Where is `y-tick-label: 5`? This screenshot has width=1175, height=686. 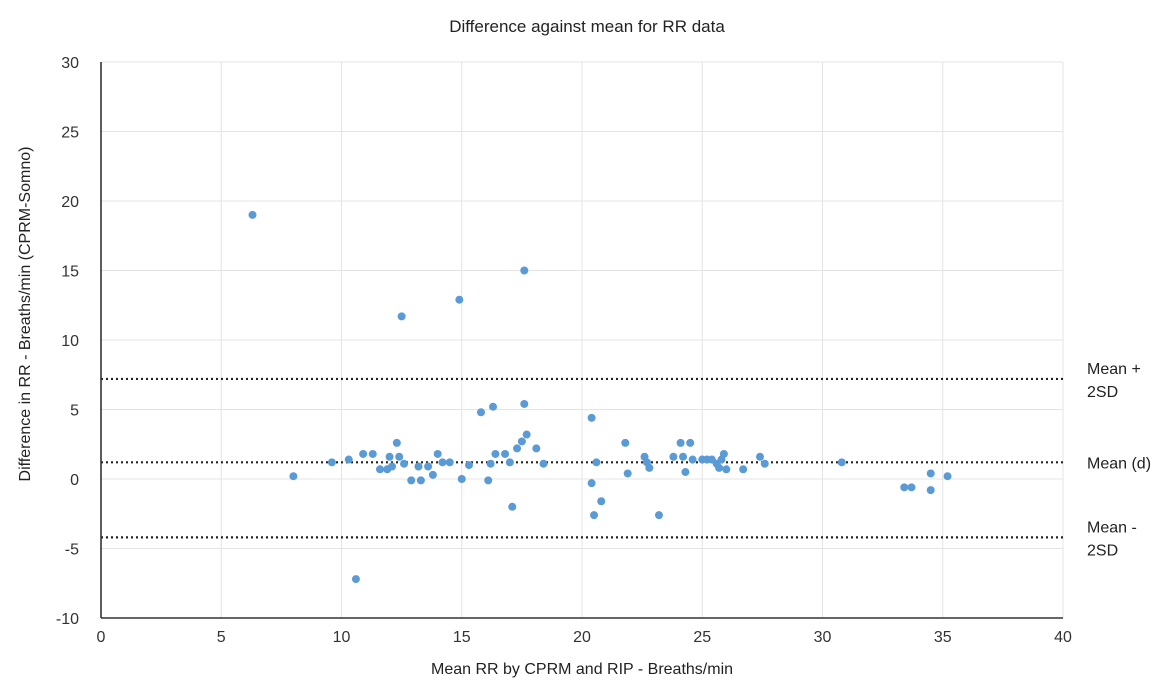 y-tick-label: 5 is located at coordinates (74, 411).